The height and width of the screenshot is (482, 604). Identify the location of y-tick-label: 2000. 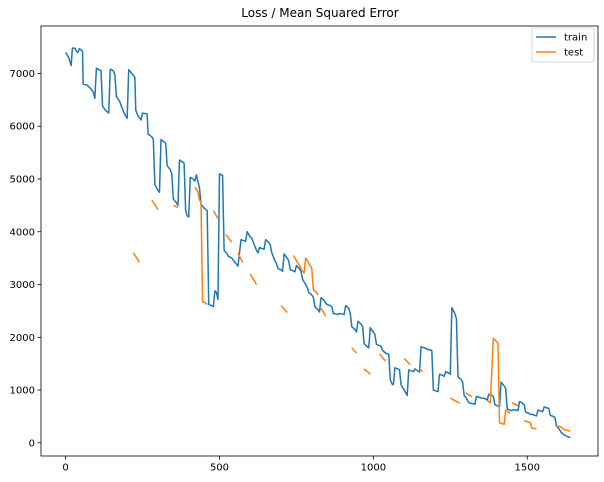
(22, 338).